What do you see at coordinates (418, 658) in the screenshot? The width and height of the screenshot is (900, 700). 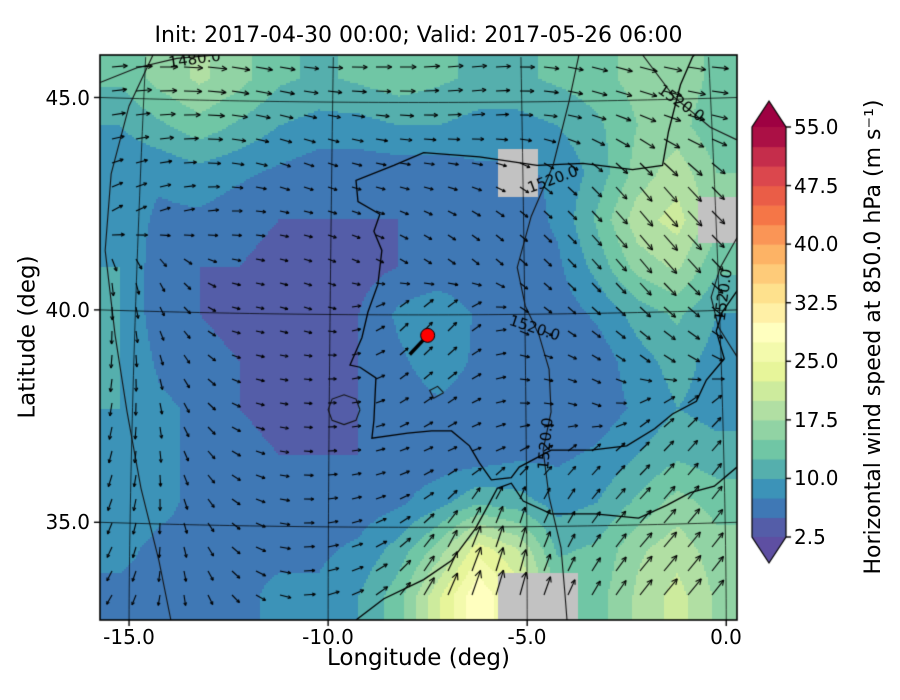 I see `x-axis-label: Longitude (deg)` at bounding box center [418, 658].